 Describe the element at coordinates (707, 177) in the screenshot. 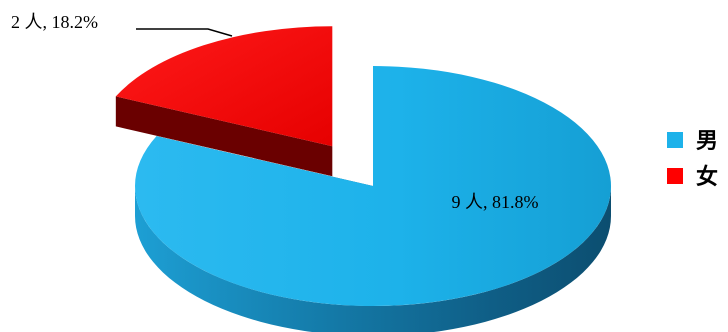

I see `legend-label-1: 女` at that location.